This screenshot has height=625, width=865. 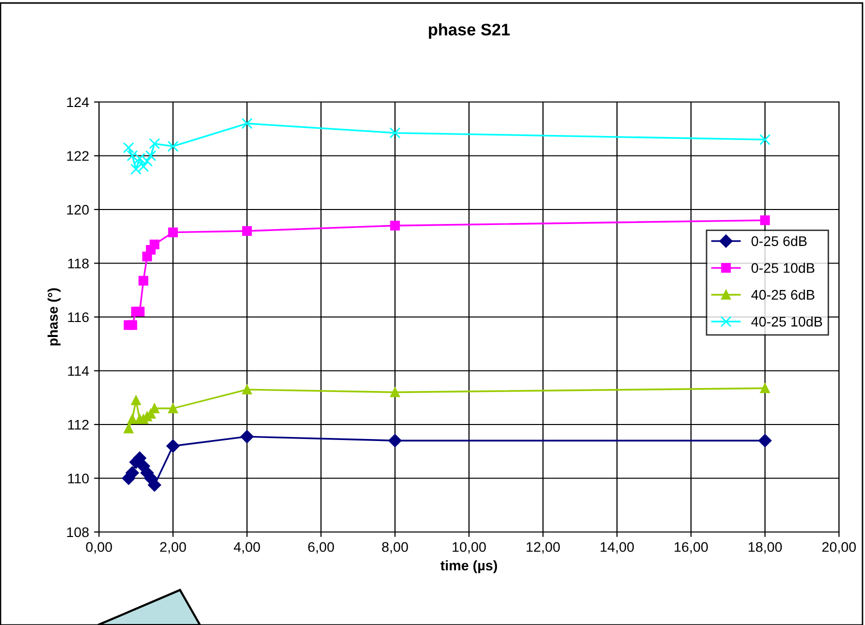 I want to click on x-tick-label: 10,00, so click(x=469, y=548).